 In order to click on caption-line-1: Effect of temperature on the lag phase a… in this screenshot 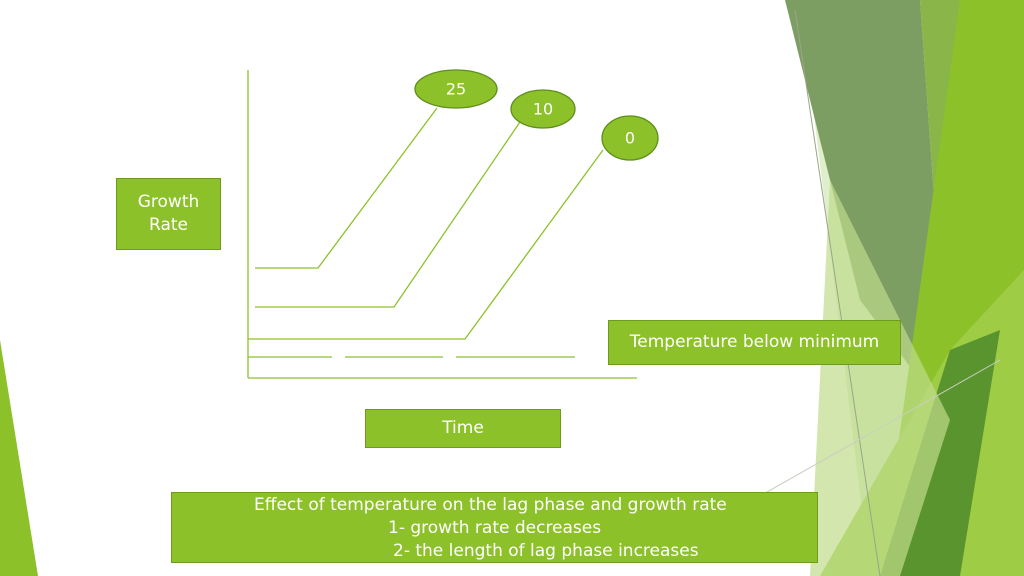, I will do `click(490, 505)`.